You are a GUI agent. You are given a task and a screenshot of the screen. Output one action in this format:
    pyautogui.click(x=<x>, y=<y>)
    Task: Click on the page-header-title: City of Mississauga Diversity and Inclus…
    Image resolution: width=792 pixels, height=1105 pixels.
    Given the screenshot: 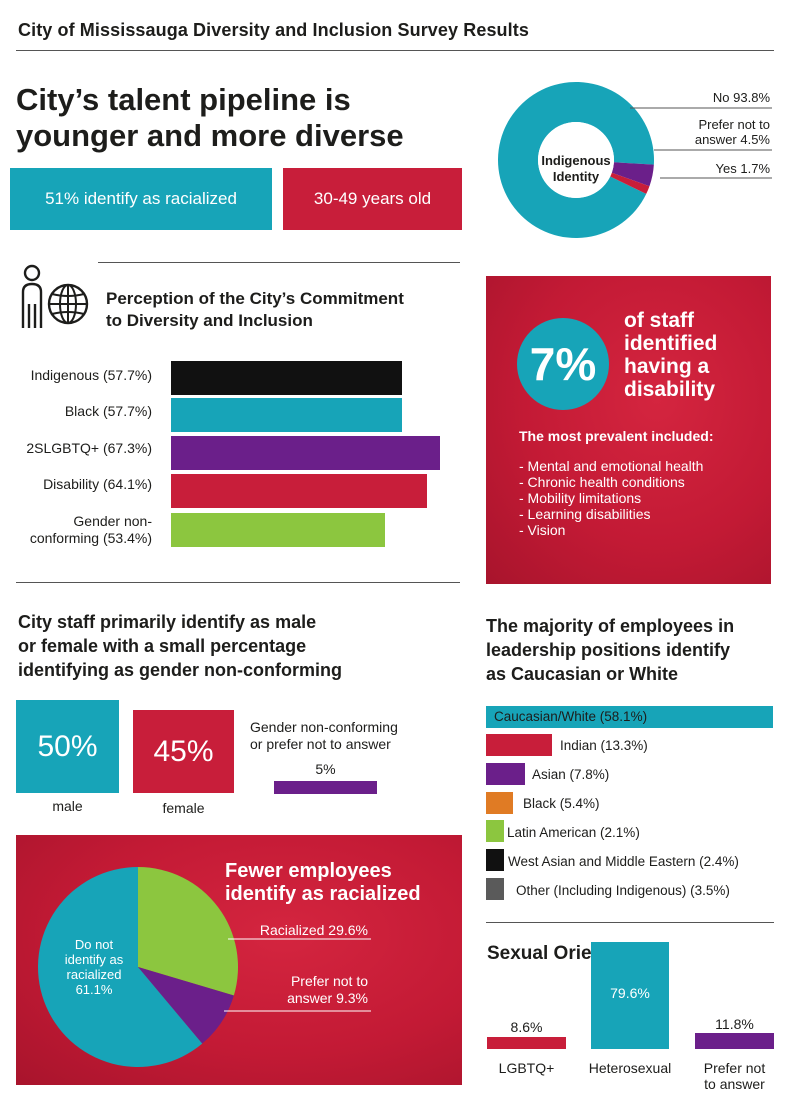 What is the action you would take?
    pyautogui.click(x=273, y=30)
    